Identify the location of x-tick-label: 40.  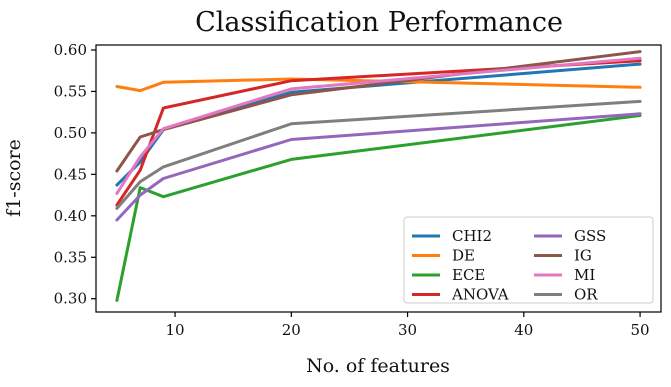
(523, 330).